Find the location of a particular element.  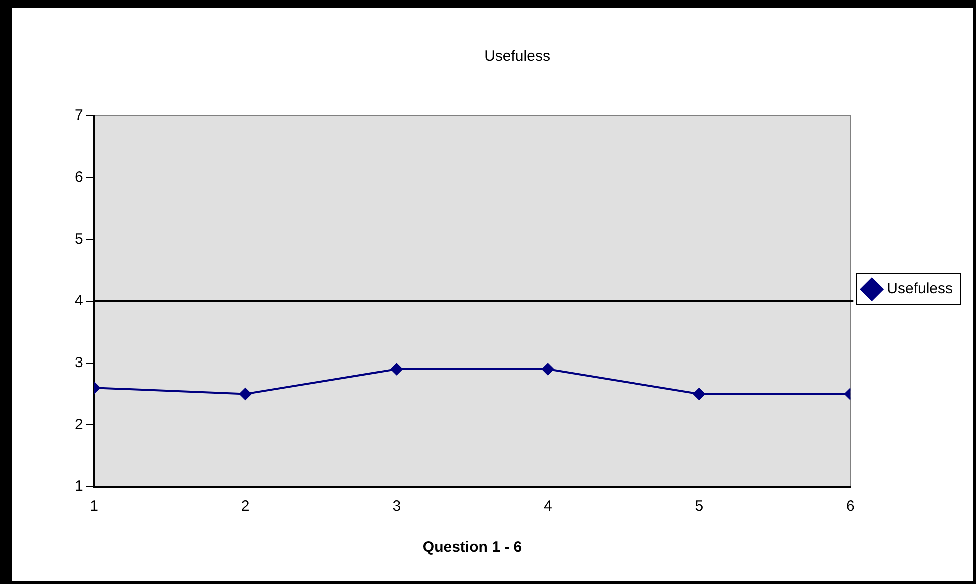

y-tick-label: 1 is located at coordinates (79, 487).